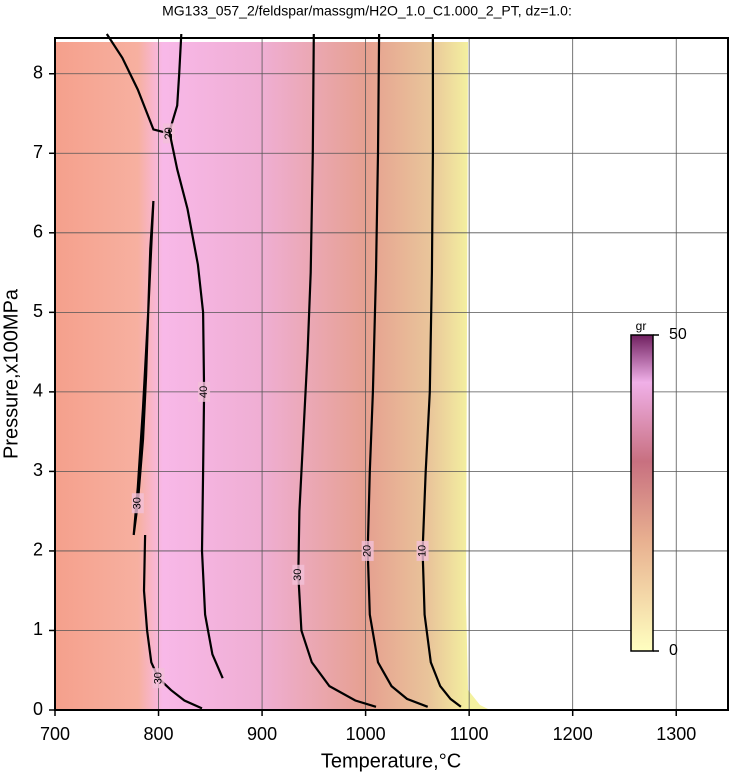  Describe the element at coordinates (38, 152) in the screenshot. I see `y-tick-label: 7` at that location.